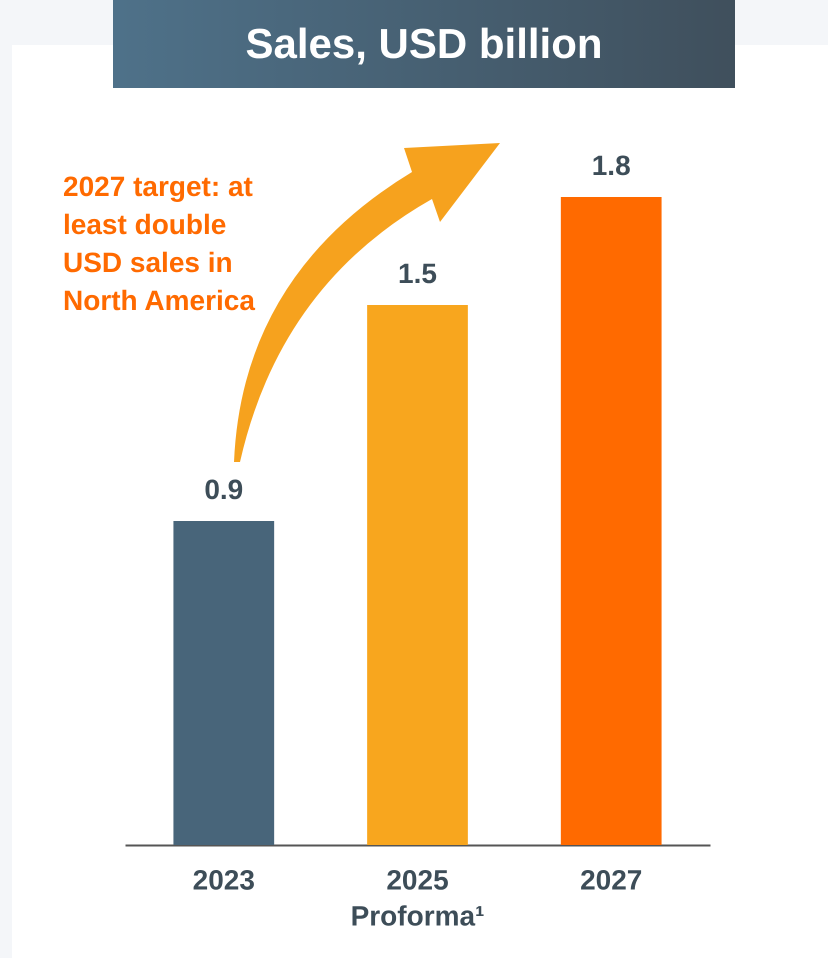 The width and height of the screenshot is (828, 958). Describe the element at coordinates (611, 165) in the screenshot. I see `data-label: 1.8` at that location.